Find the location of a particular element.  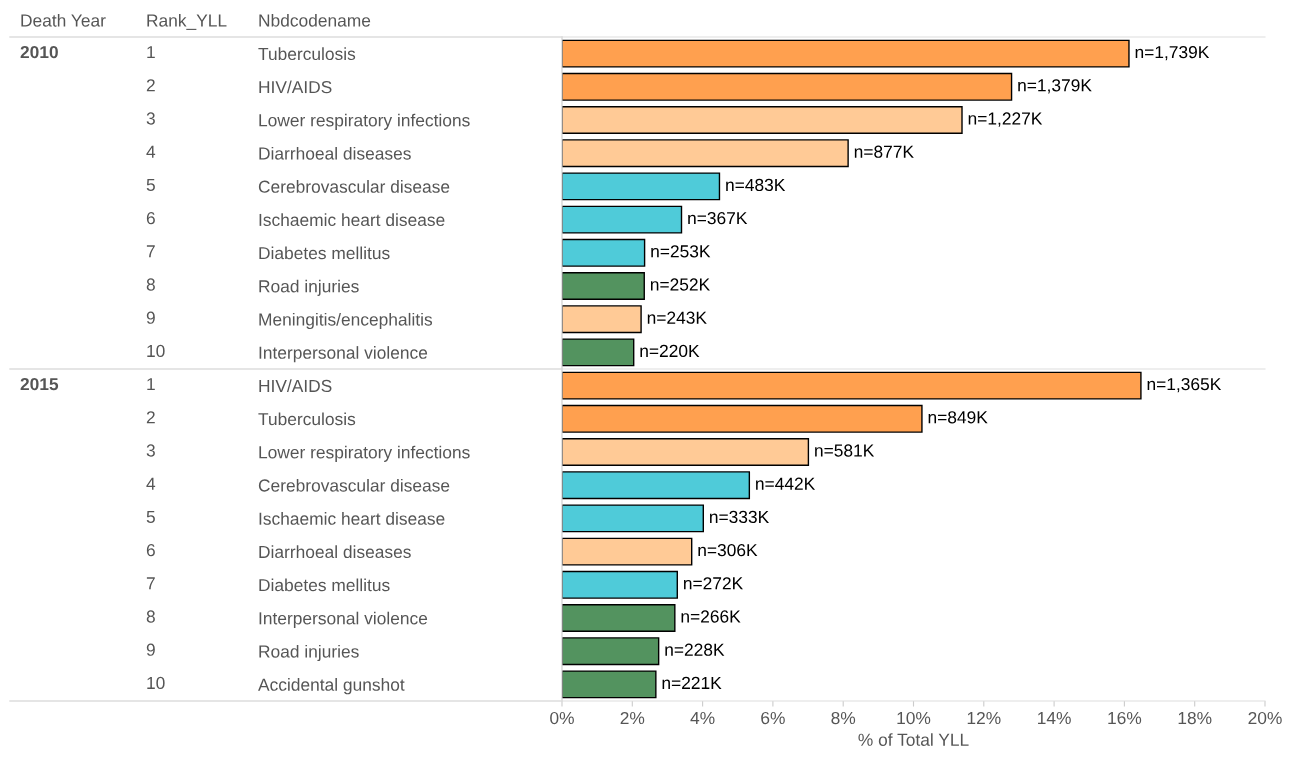

annotation: n=1,227K is located at coordinates (1005, 119).